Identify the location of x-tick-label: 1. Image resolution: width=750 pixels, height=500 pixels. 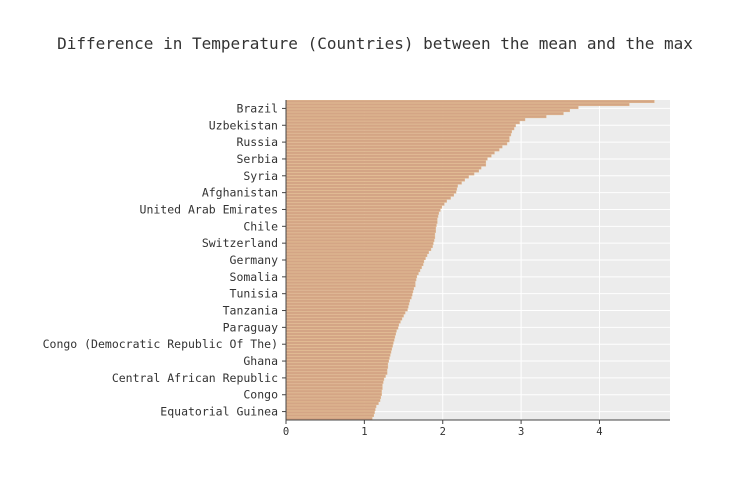
(364, 432).